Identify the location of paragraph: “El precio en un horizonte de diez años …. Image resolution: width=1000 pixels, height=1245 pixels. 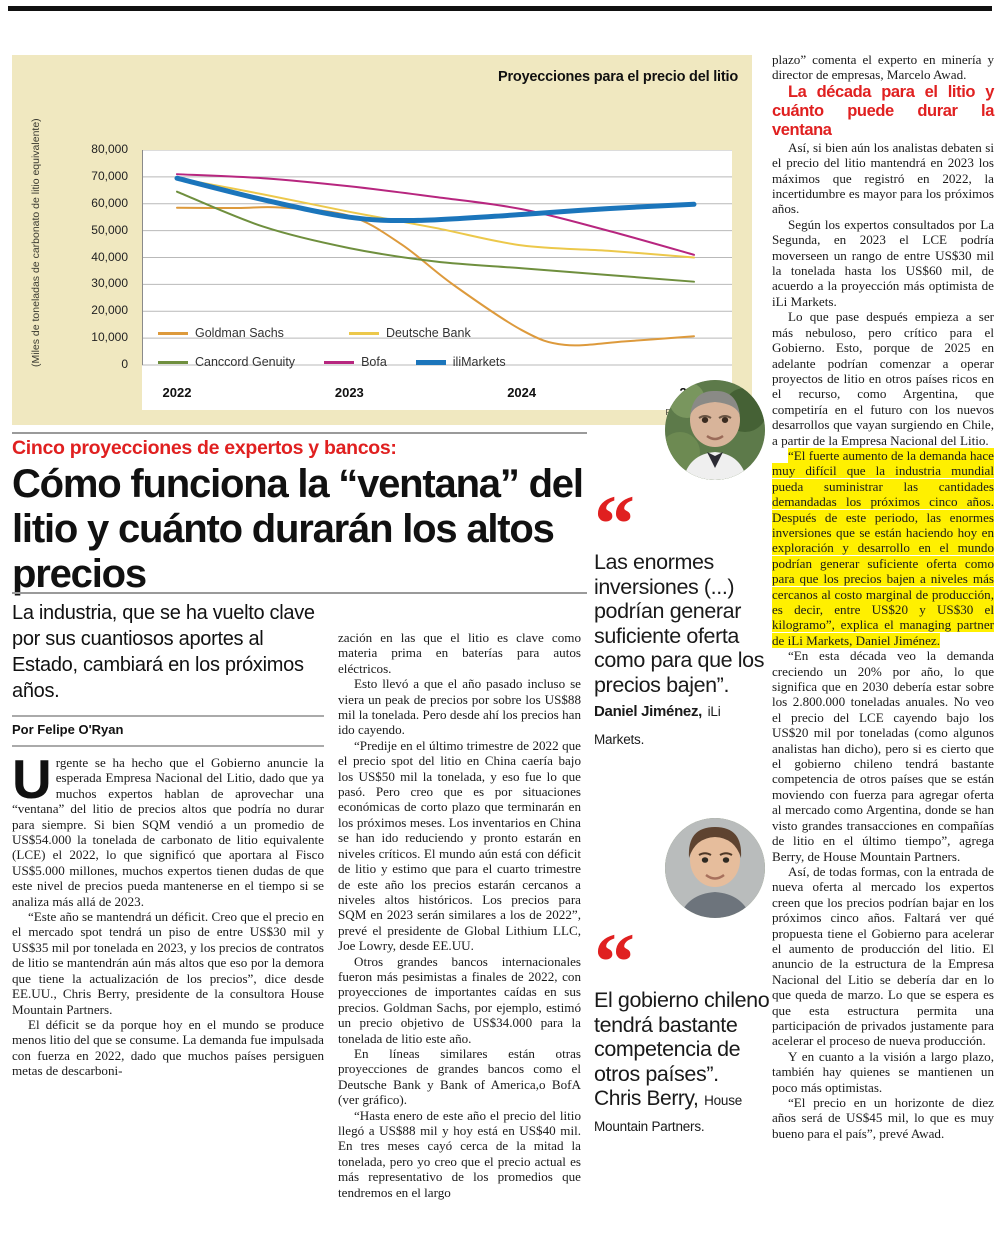
(883, 1118).